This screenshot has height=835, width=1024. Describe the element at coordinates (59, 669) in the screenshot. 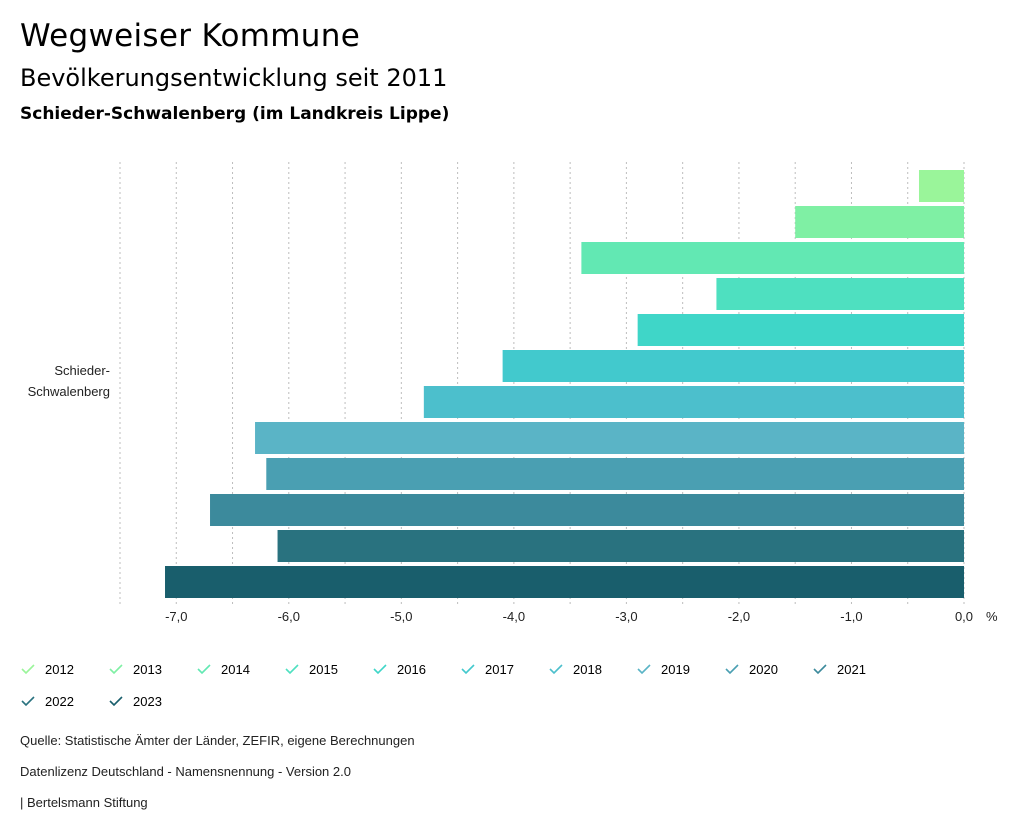

I see `legend-label: 2012` at that location.